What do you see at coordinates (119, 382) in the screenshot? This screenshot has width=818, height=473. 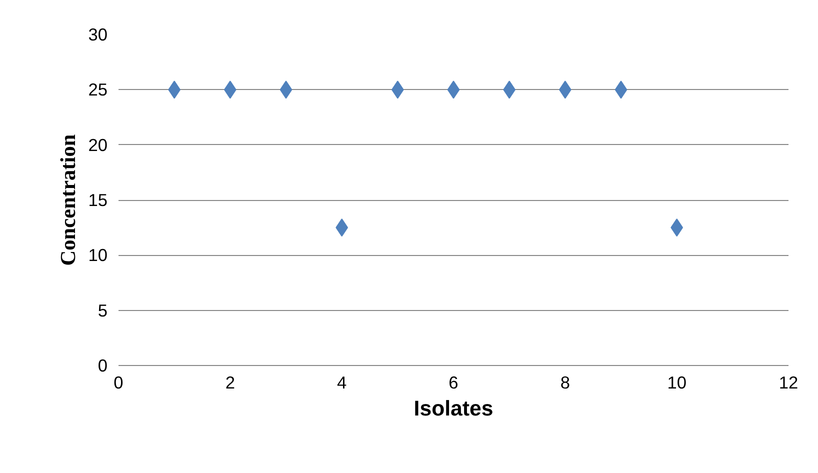 I see `x-tick-label: 0` at bounding box center [119, 382].